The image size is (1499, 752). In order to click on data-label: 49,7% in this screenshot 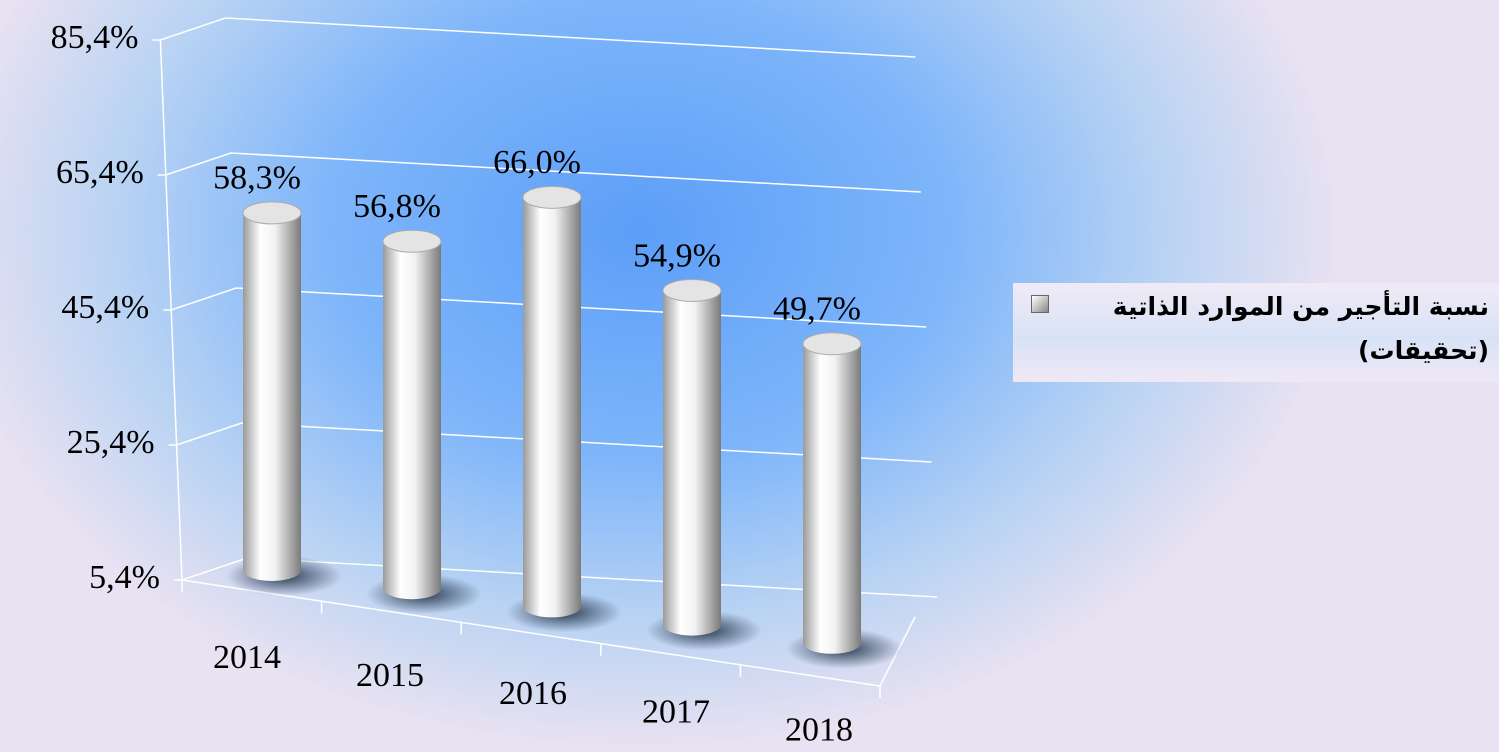, I will do `click(817, 309)`.